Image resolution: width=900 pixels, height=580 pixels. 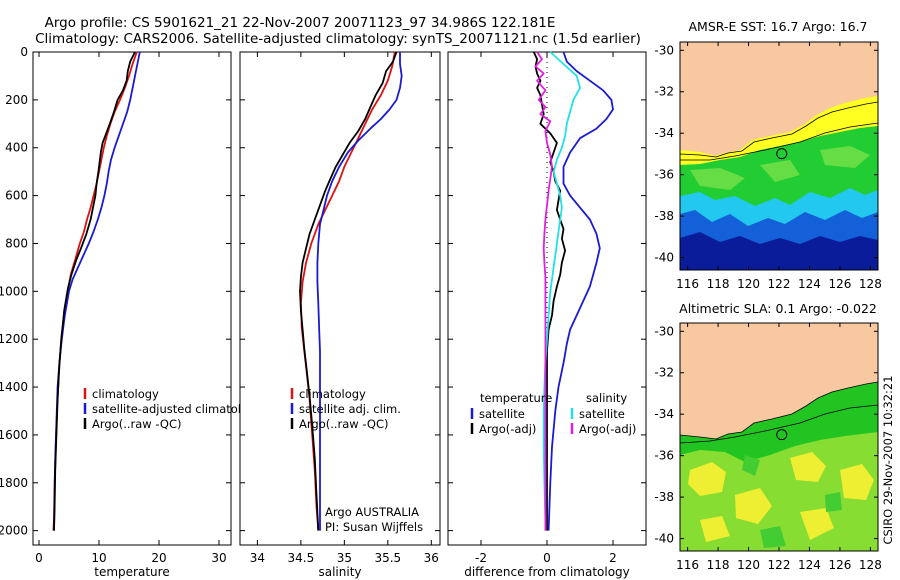 I want to click on sst_map-x-tick-label: 116, so click(x=687, y=284).